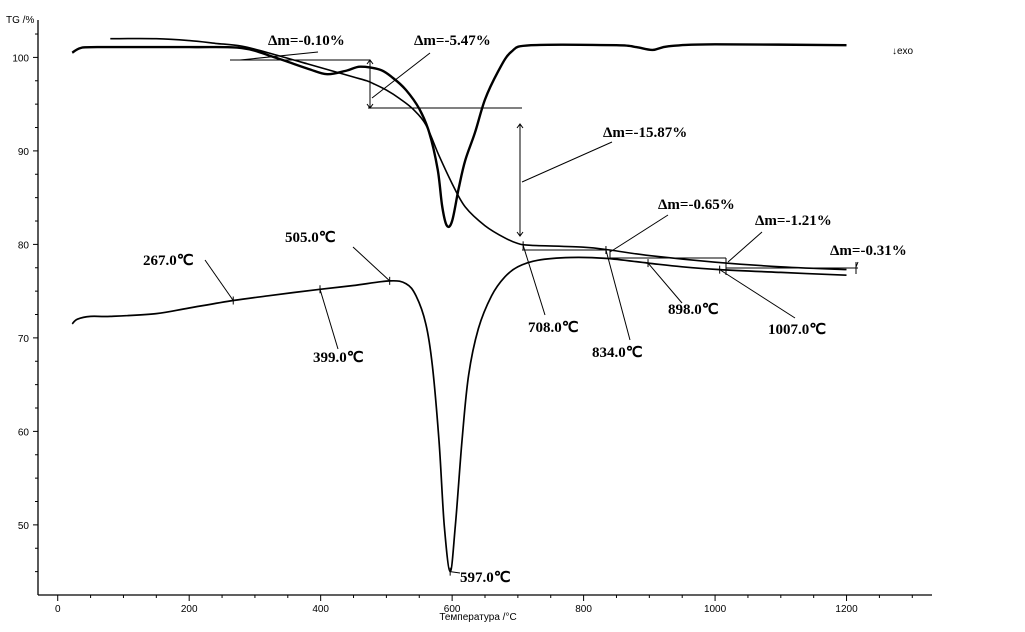 The image size is (1025, 632). I want to click on y-tick-label: 70, so click(24, 339).